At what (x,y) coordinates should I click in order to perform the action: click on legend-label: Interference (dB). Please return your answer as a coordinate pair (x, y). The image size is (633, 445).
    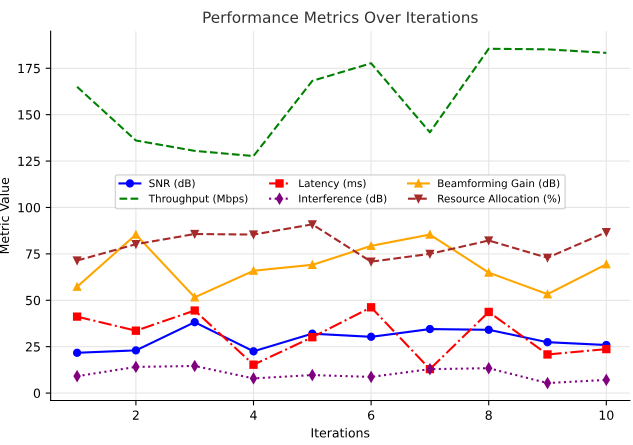
    Looking at the image, I should click on (342, 199).